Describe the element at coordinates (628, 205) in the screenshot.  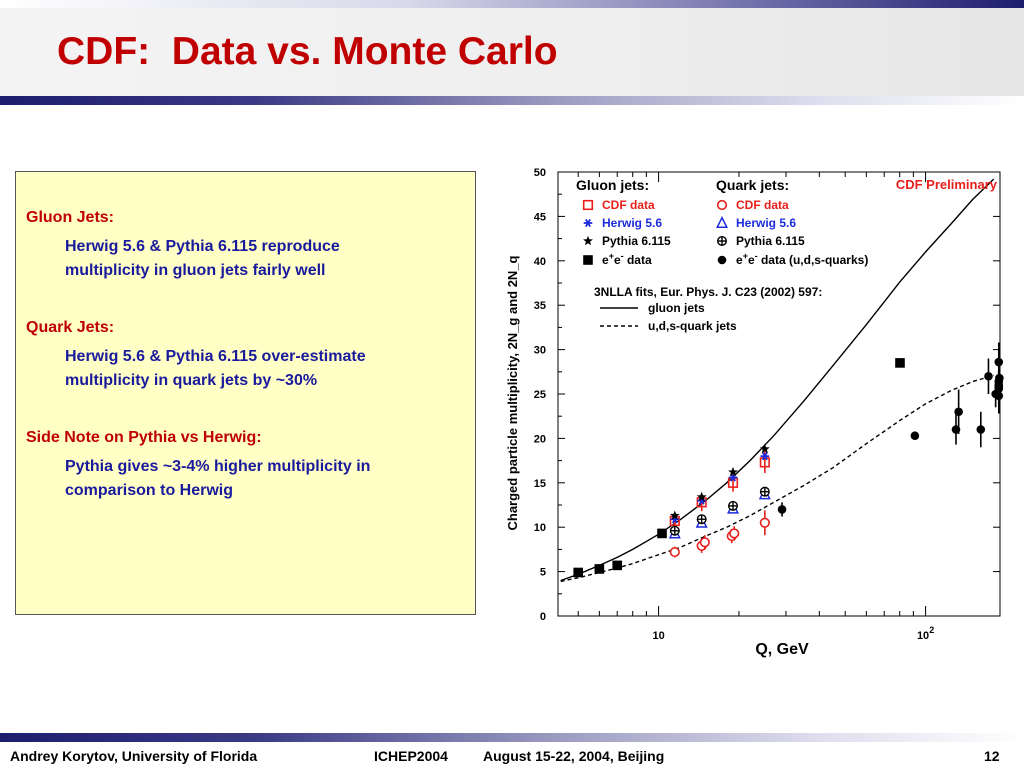
I see `legend-gluon-label: CDF data` at that location.